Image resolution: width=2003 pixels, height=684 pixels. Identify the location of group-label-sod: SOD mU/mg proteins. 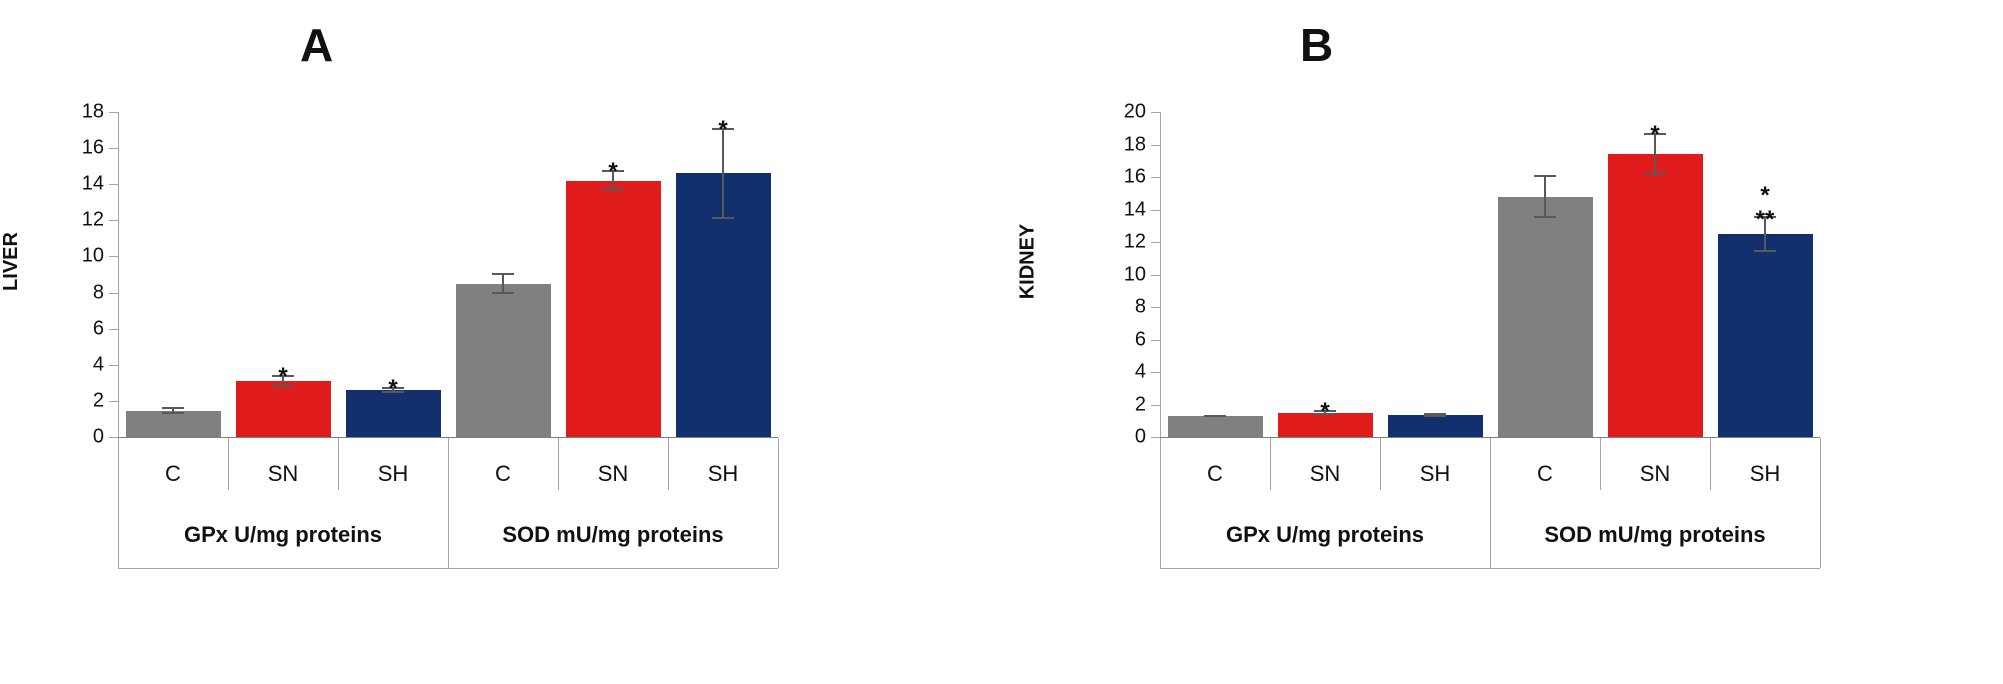
(613, 534).